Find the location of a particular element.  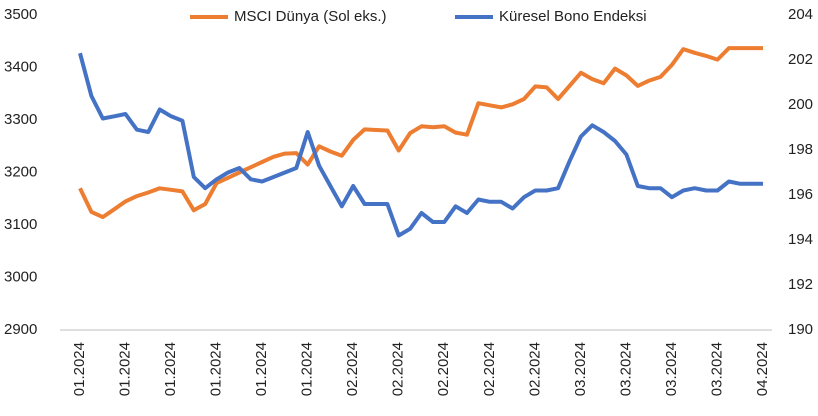

y-tick-label: 3300 is located at coordinates (20, 119).